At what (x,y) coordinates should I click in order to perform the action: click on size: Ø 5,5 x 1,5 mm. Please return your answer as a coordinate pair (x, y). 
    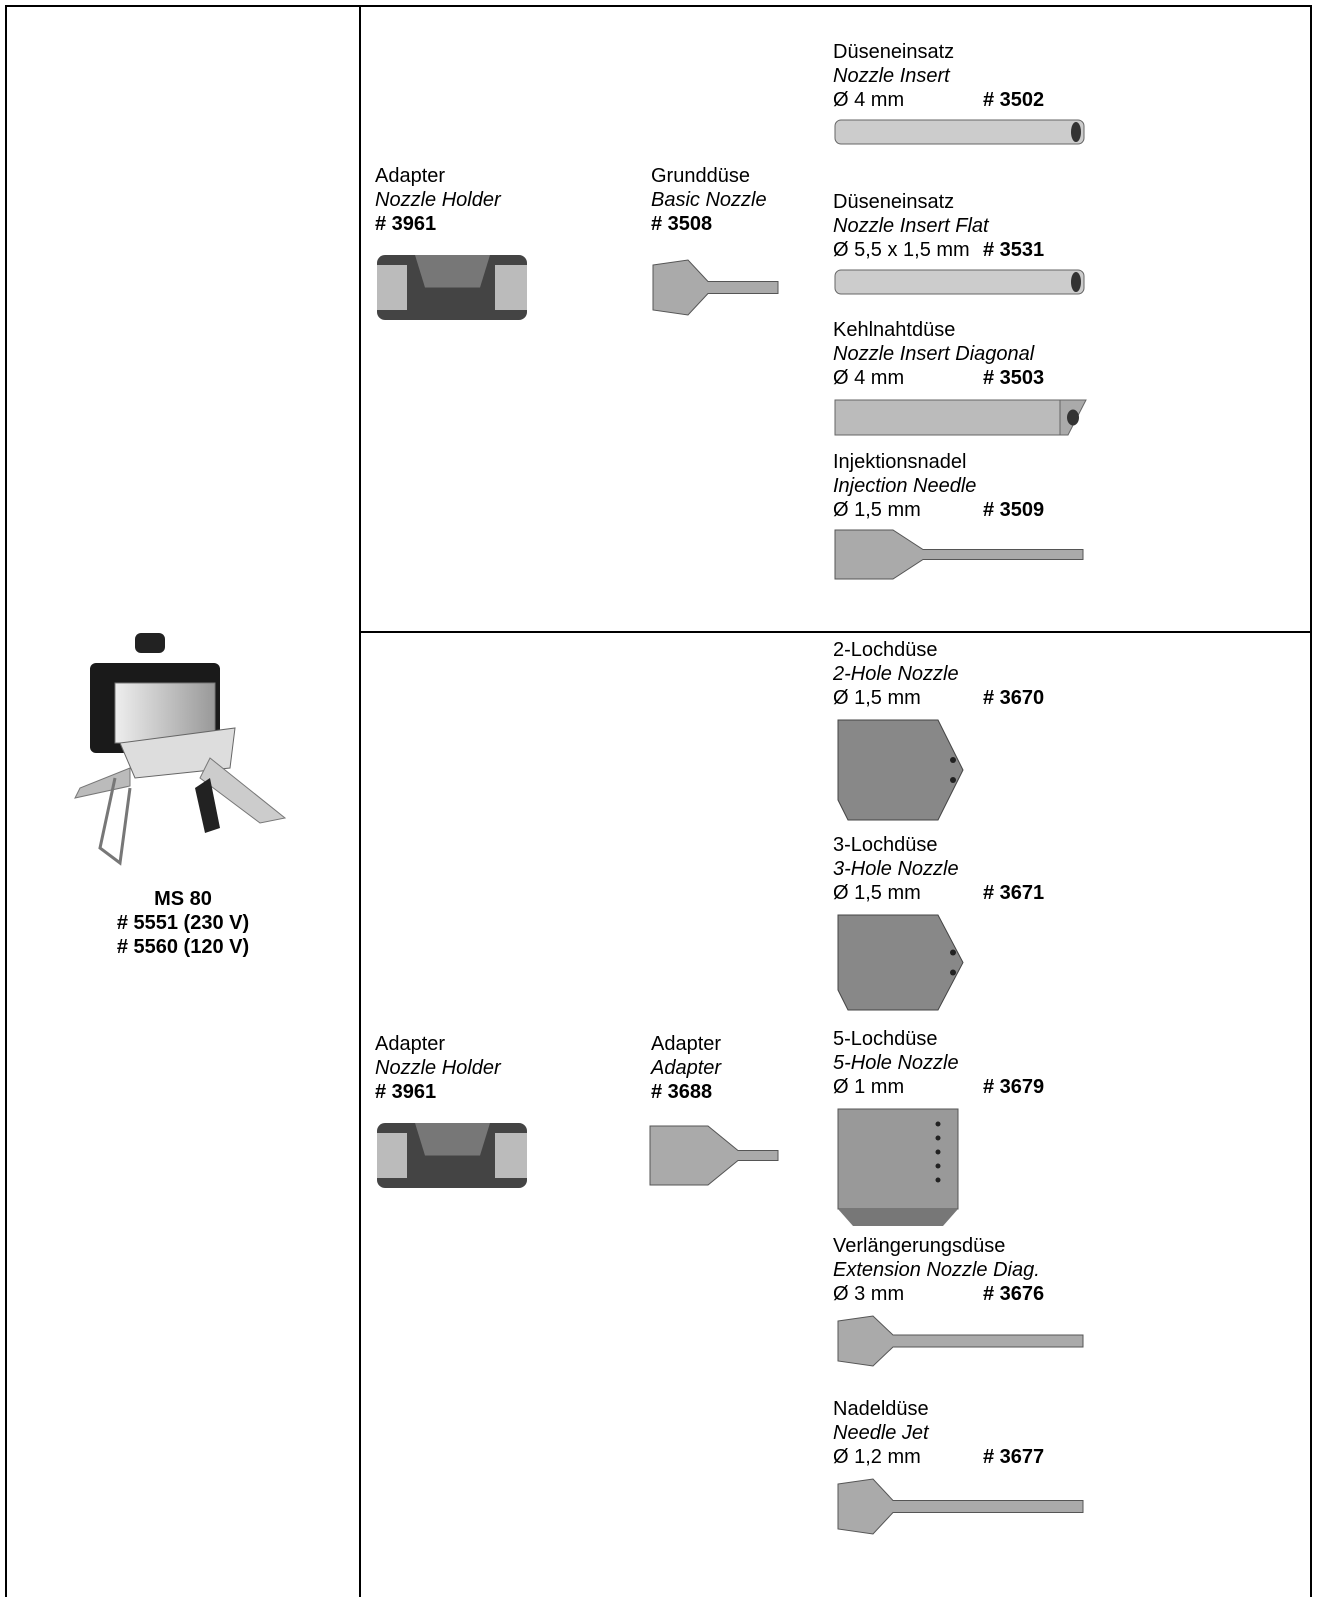
    Looking at the image, I should click on (901, 250).